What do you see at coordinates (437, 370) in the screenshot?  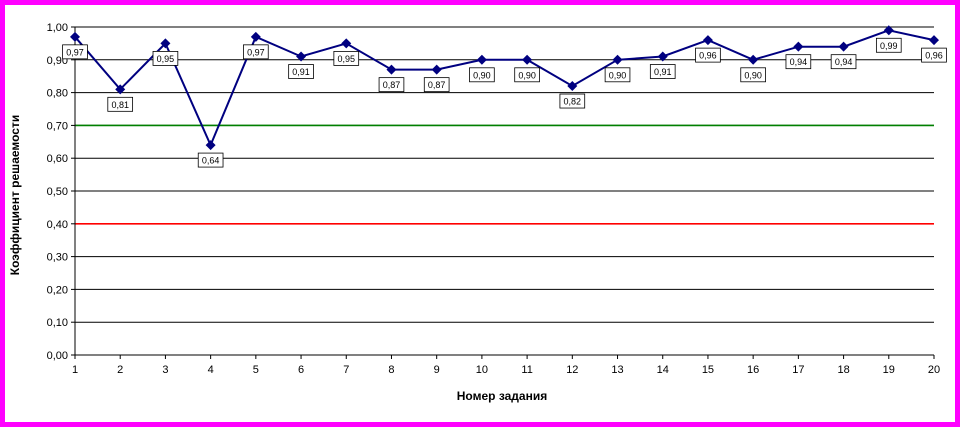 I see `x-tick-label: 9` at bounding box center [437, 370].